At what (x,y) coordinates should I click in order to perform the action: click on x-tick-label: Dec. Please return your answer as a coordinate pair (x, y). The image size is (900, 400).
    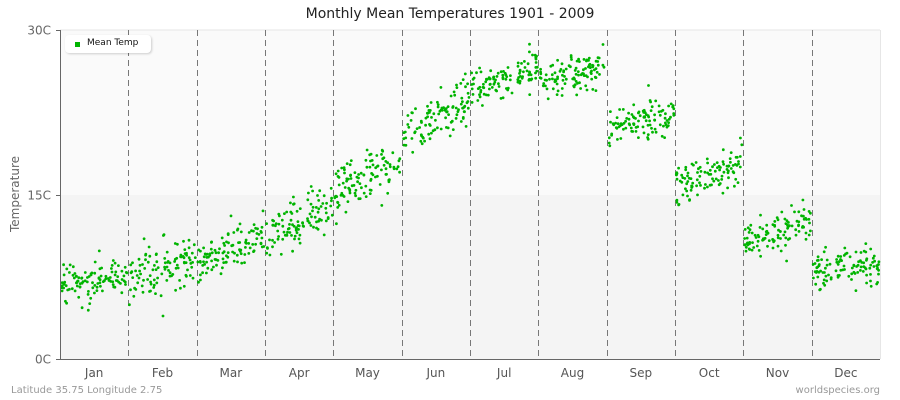
    Looking at the image, I should click on (845, 373).